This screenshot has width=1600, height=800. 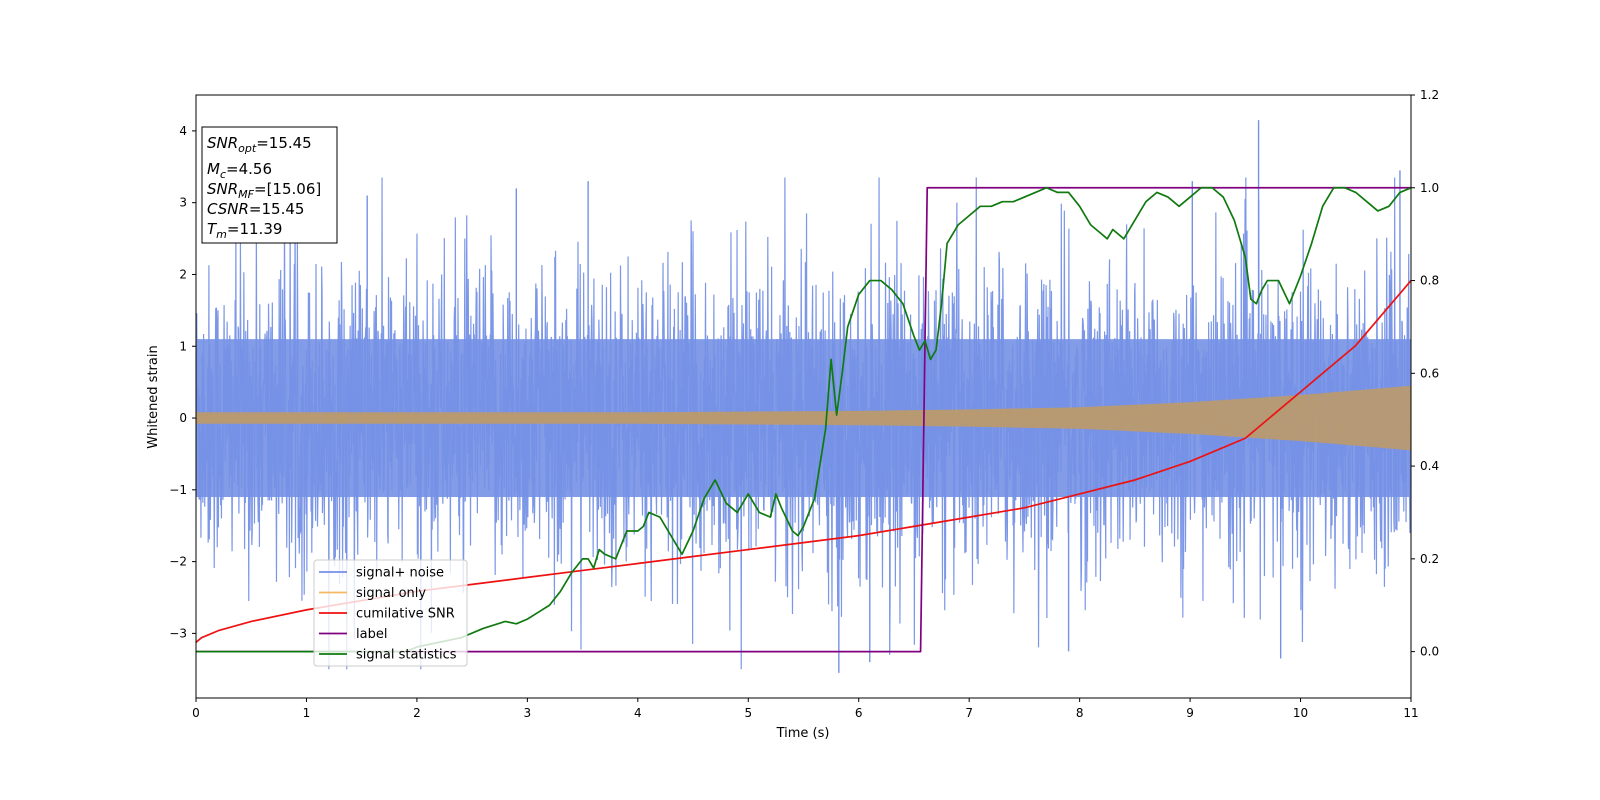 What do you see at coordinates (1080, 713) in the screenshot?
I see `x-tick-label: 8` at bounding box center [1080, 713].